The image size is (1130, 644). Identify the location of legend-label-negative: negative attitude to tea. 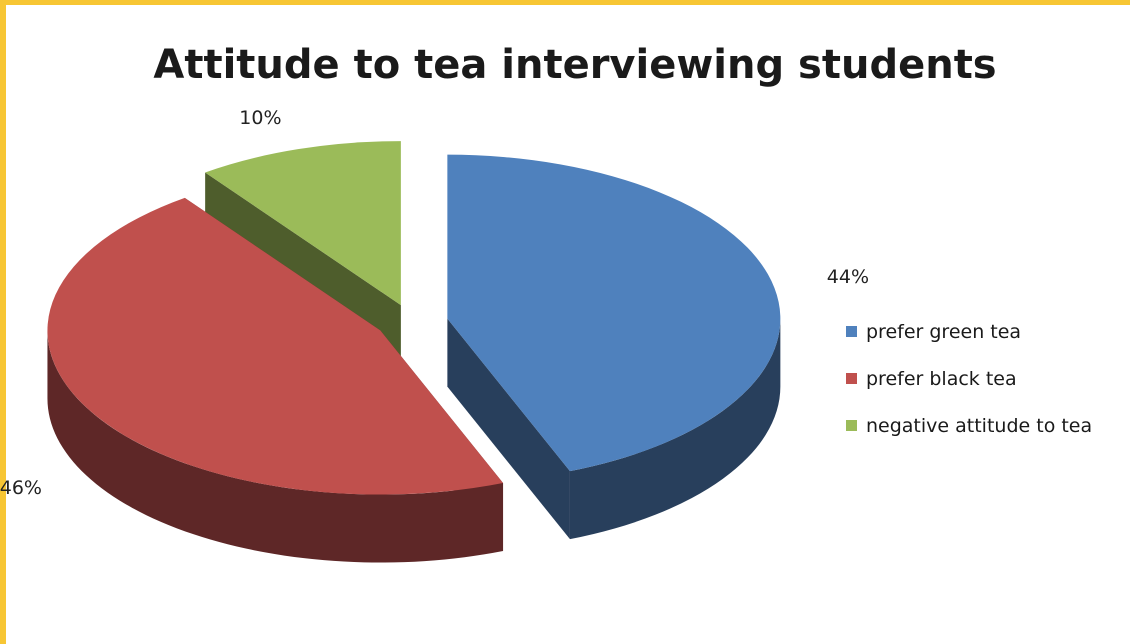
(979, 425).